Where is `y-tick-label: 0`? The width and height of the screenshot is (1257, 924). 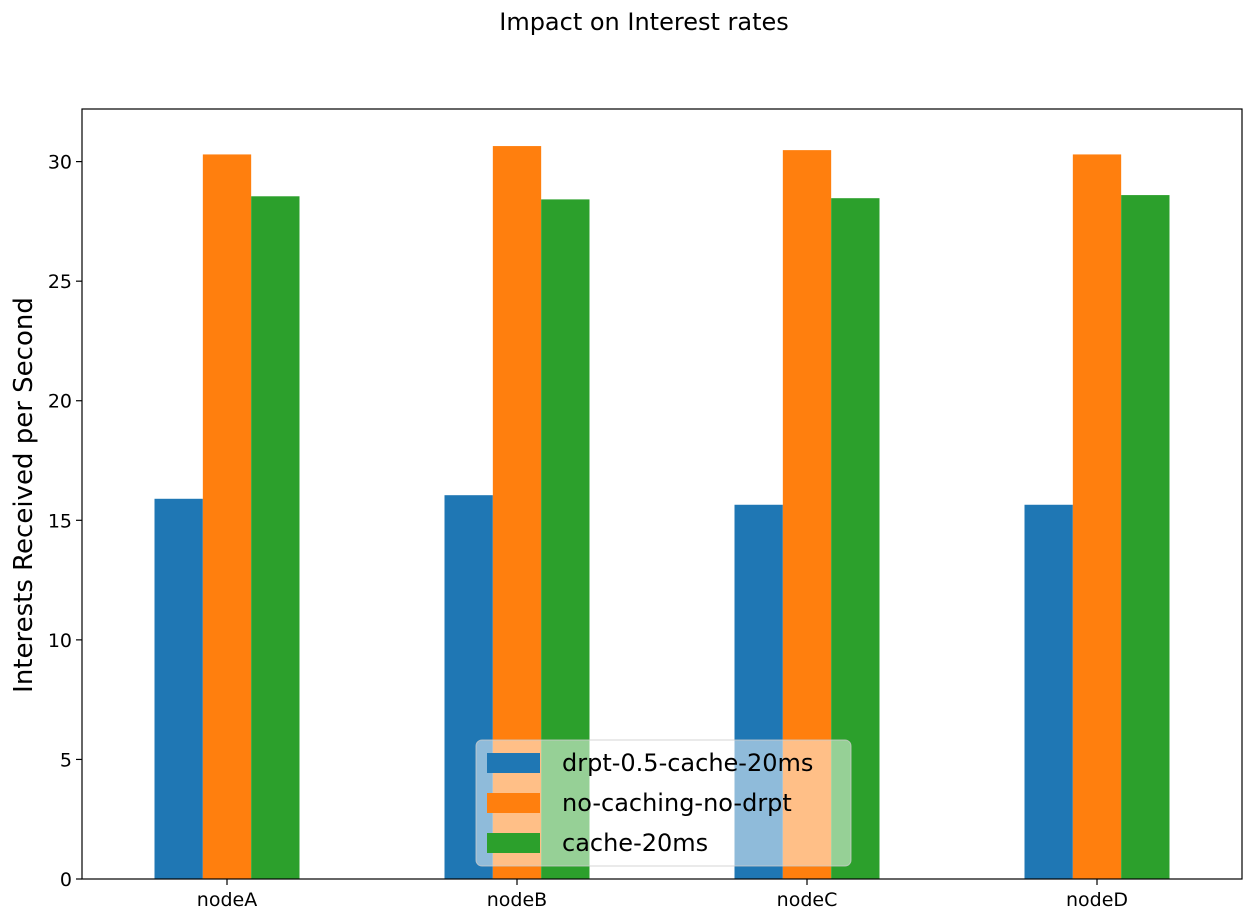 y-tick-label: 0 is located at coordinates (66, 880).